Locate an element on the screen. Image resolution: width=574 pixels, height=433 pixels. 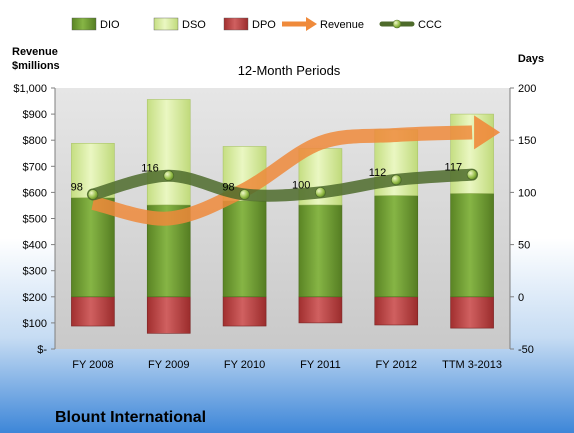
legend-swatch-dso is located at coordinates (166, 24).